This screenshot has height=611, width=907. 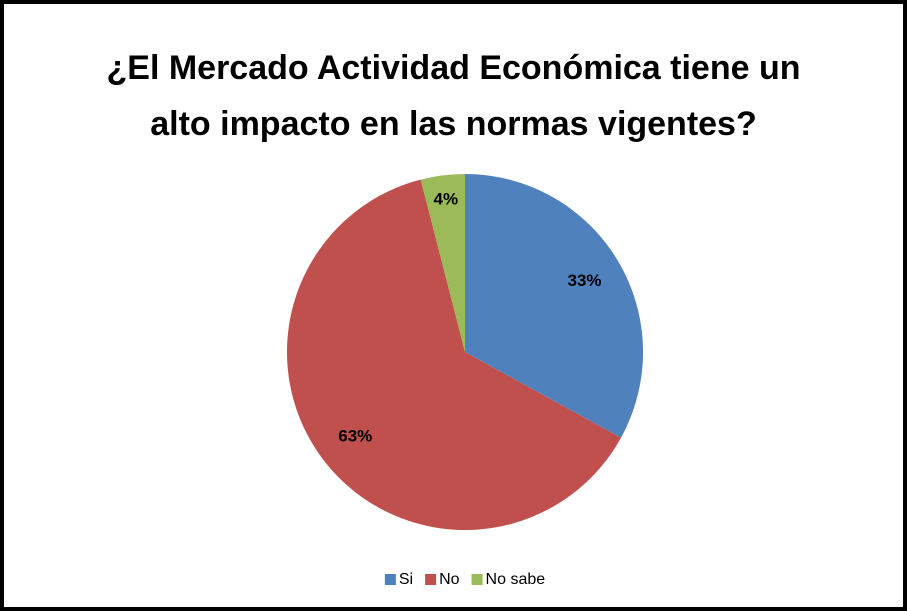 What do you see at coordinates (355, 436) in the screenshot?
I see `data-label: 63%` at bounding box center [355, 436].